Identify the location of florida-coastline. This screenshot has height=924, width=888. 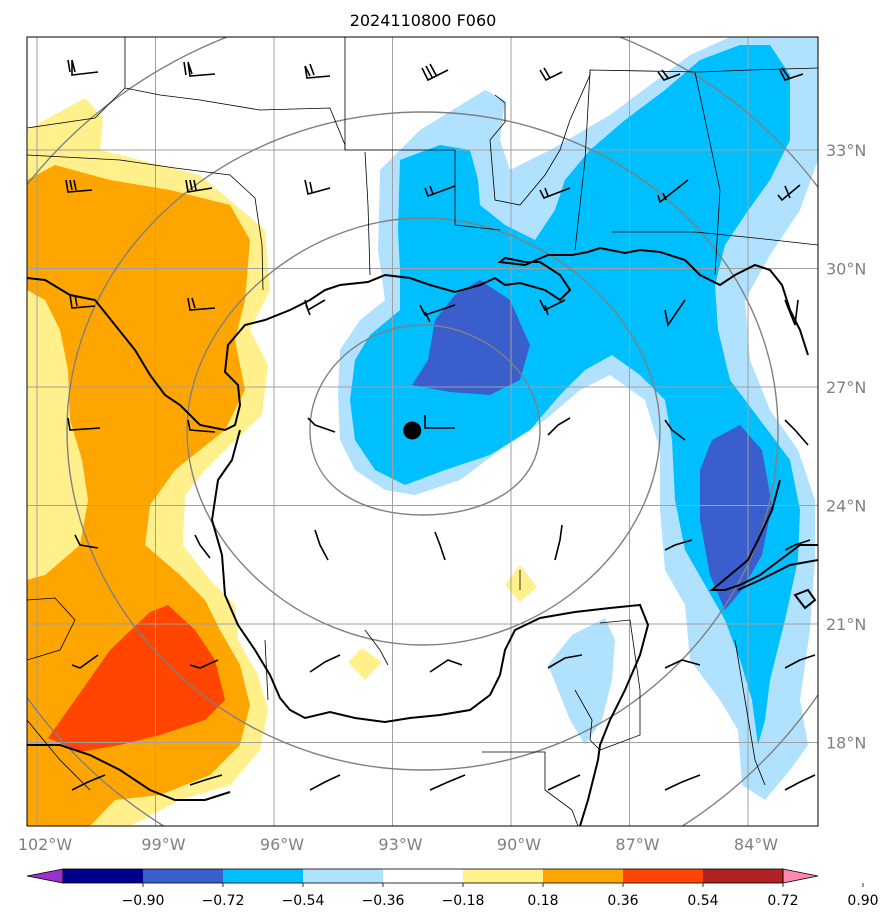
(763, 535).